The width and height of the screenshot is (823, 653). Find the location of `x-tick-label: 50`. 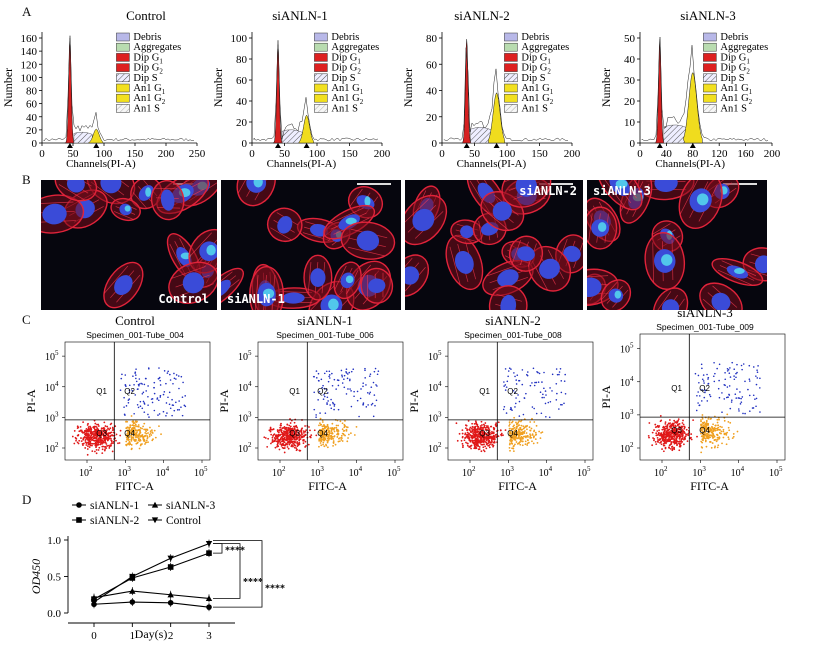

x-tick-label: 50 is located at coordinates (285, 154).